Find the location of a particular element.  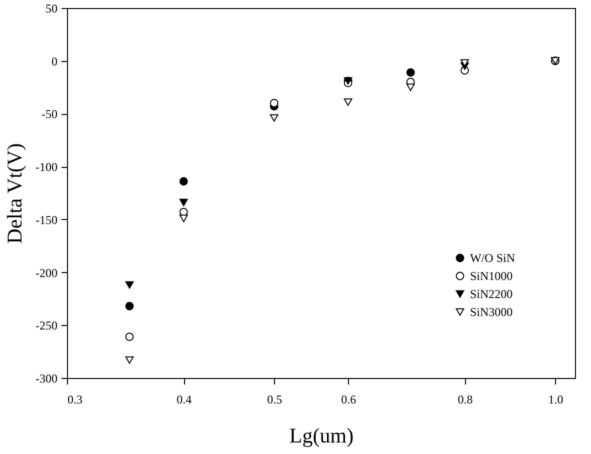

y-tick-label: -250 is located at coordinates (47, 325).